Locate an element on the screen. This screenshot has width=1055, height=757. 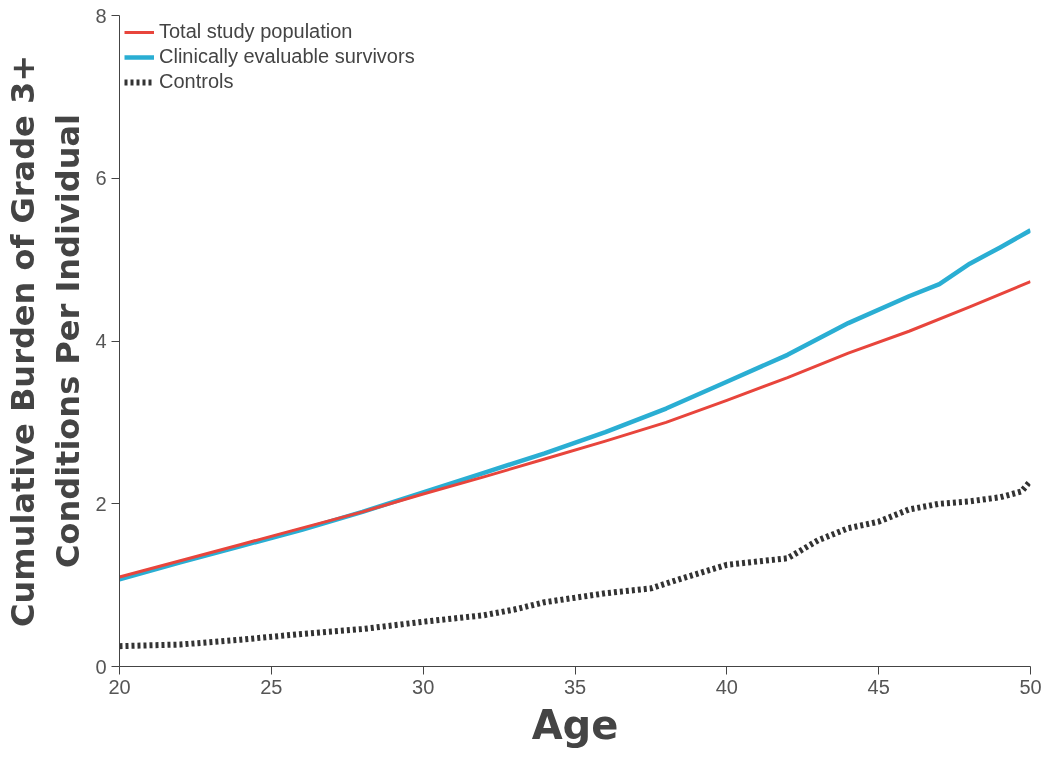
y-axis-title: Cumulative Burden of Grade 3+ Conditions Per Individual is located at coordinates (45, 341).